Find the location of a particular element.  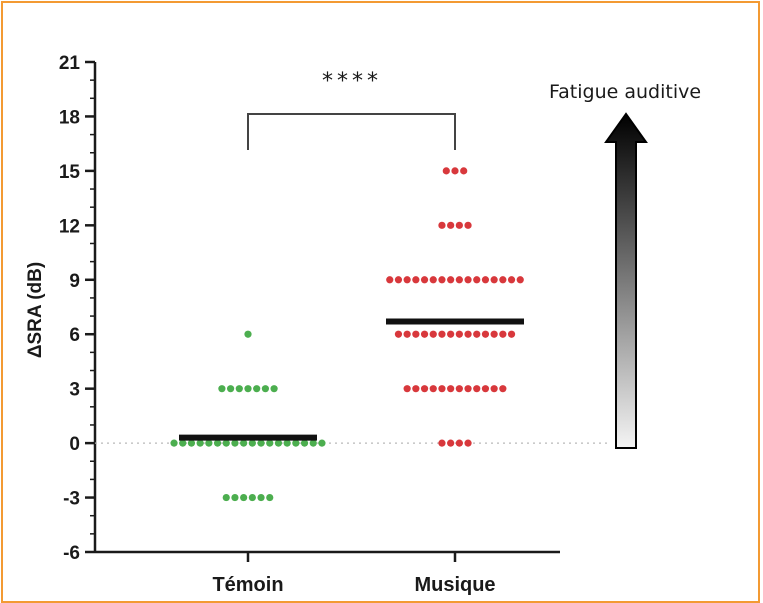

y-tick-label: 21 is located at coordinates (70, 63).